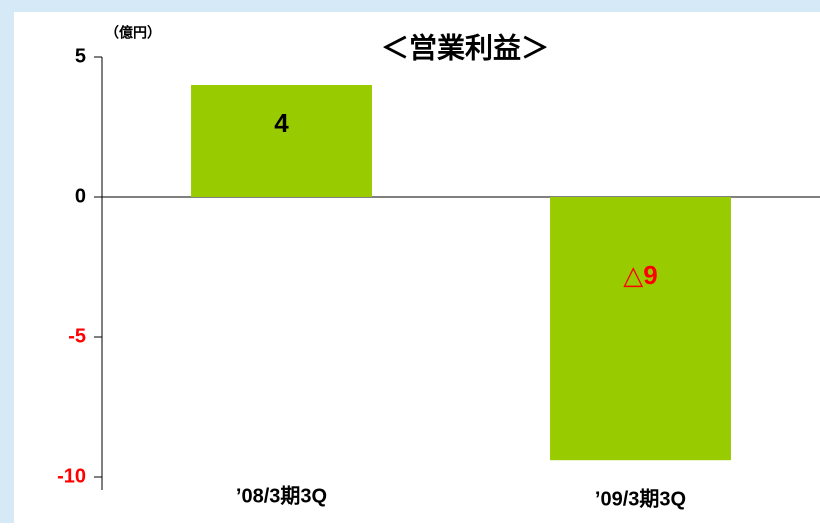  What do you see at coordinates (640, 498) in the screenshot?
I see `x-tick-label: ’09/3期3Q` at bounding box center [640, 498].